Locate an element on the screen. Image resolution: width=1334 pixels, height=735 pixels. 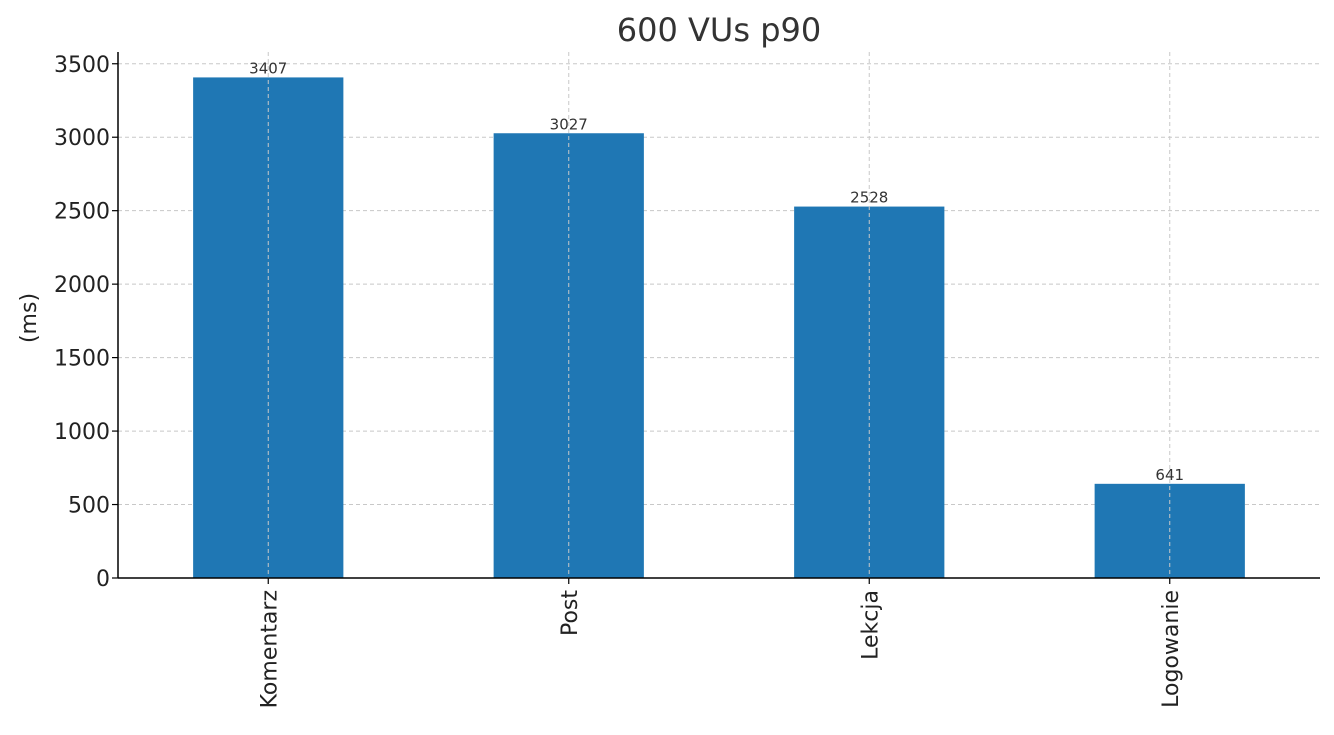
x-tick-label: Post is located at coordinates (570, 613).